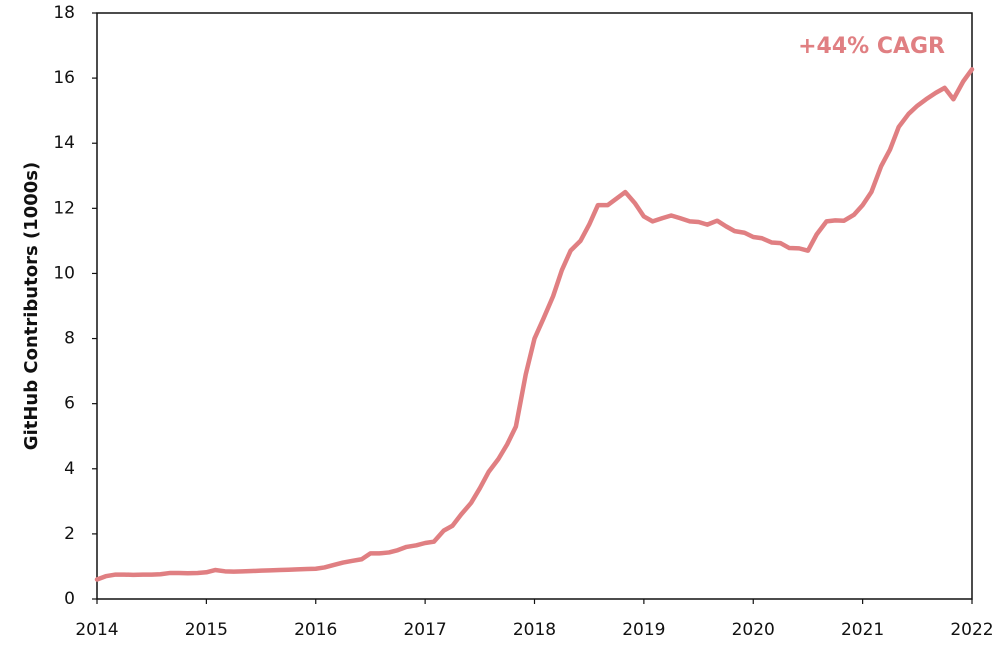 The height and width of the screenshot is (649, 1000). What do you see at coordinates (69, 599) in the screenshot?
I see `y-tick-label: 0` at bounding box center [69, 599].